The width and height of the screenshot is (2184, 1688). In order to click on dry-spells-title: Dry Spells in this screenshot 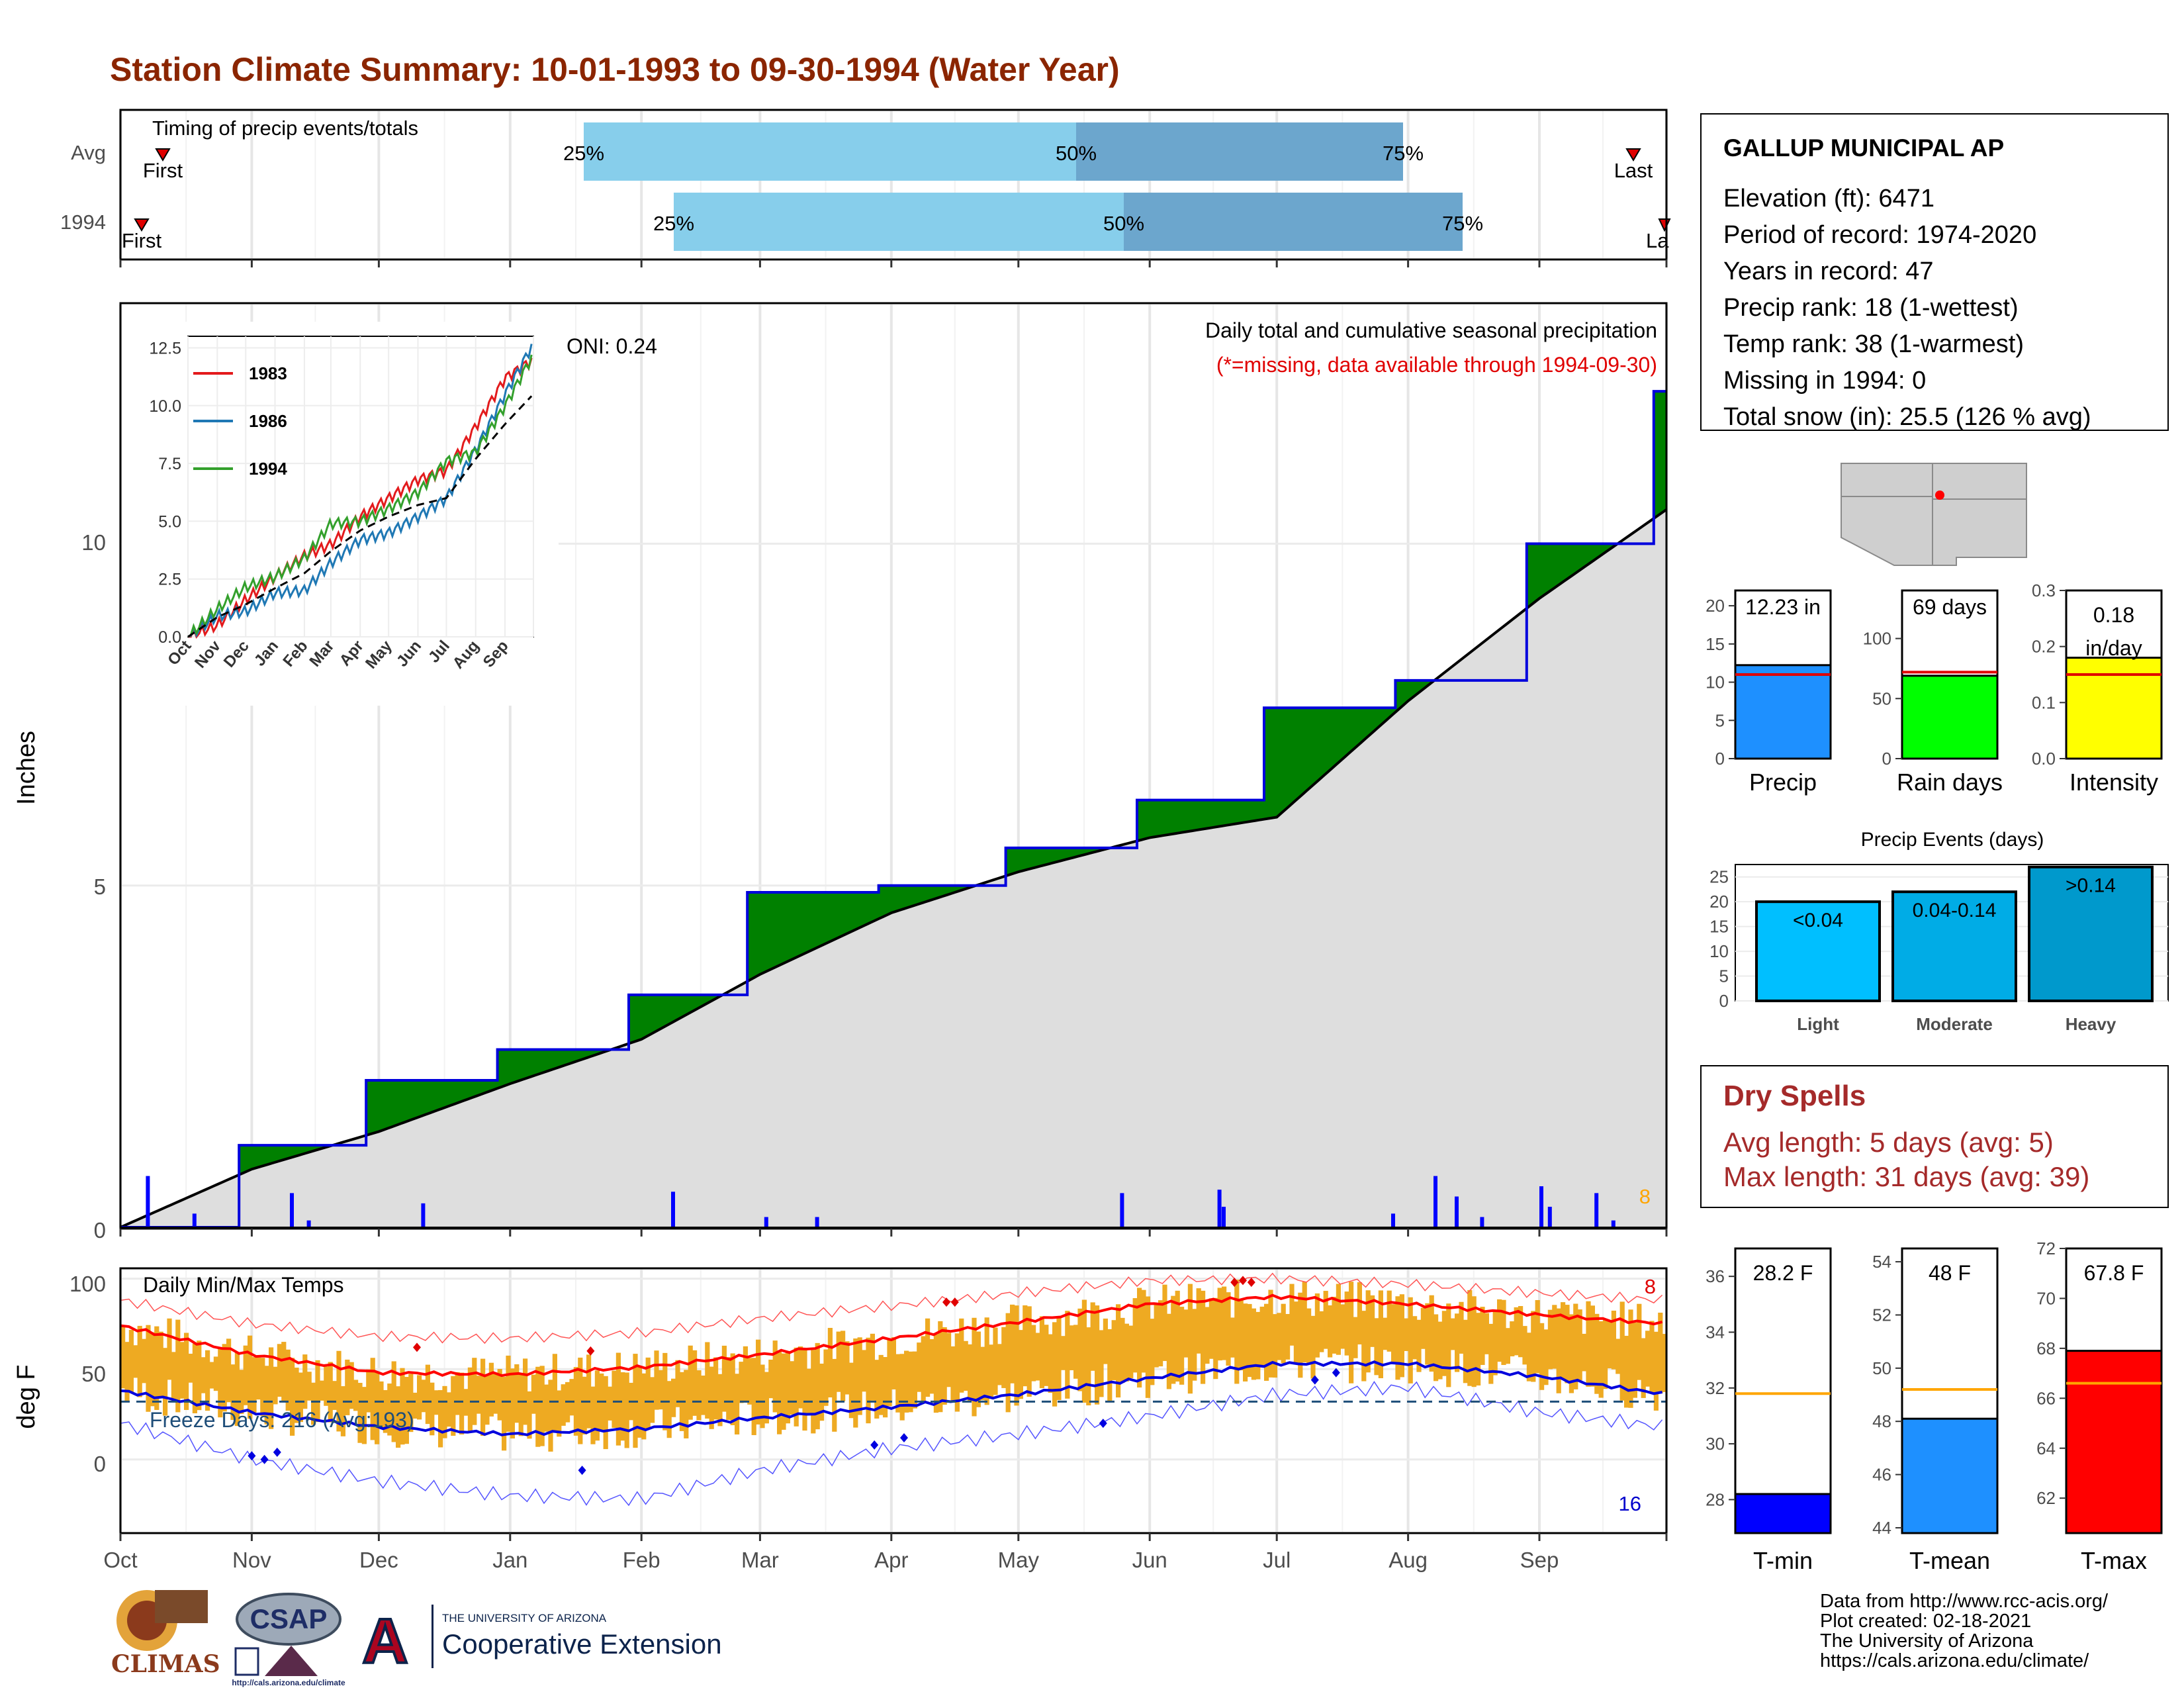, I will do `click(1794, 1096)`.